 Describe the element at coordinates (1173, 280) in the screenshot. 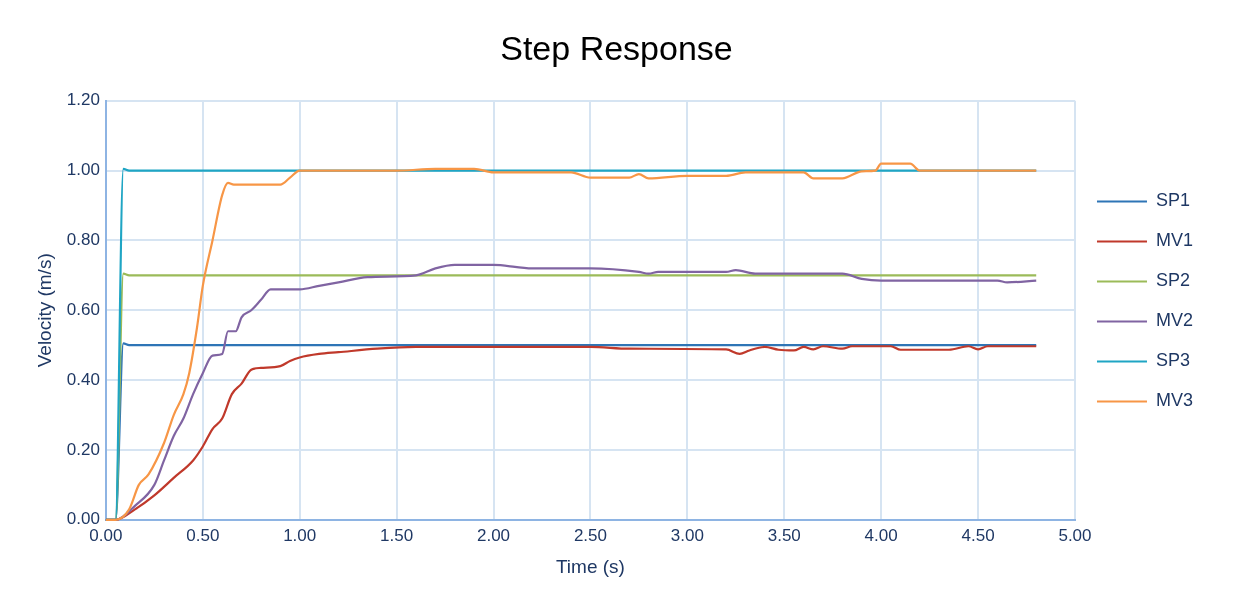

I see `legend-label: SP2` at that location.